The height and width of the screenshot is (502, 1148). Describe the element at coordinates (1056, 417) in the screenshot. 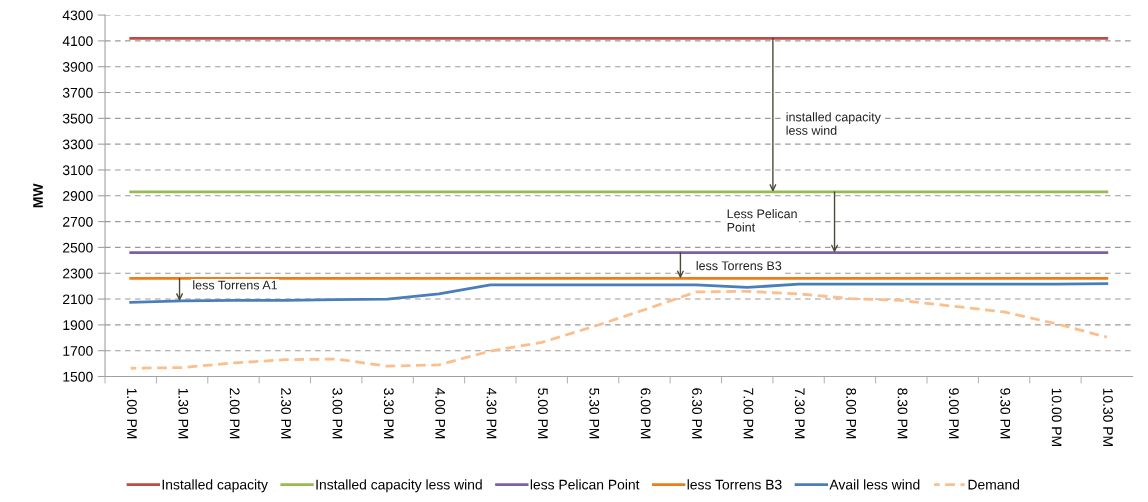

I see `x-tick-label: 10.00 PM` at that location.